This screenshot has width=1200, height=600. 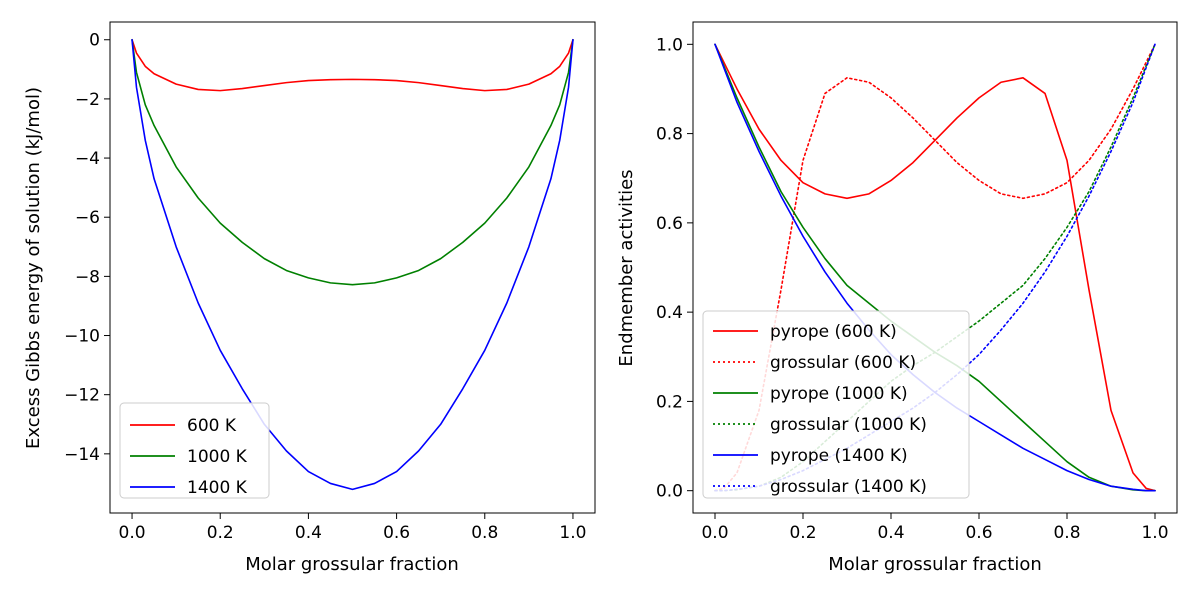 What do you see at coordinates (87, 100) in the screenshot?
I see `y-tick-label: −2` at bounding box center [87, 100].